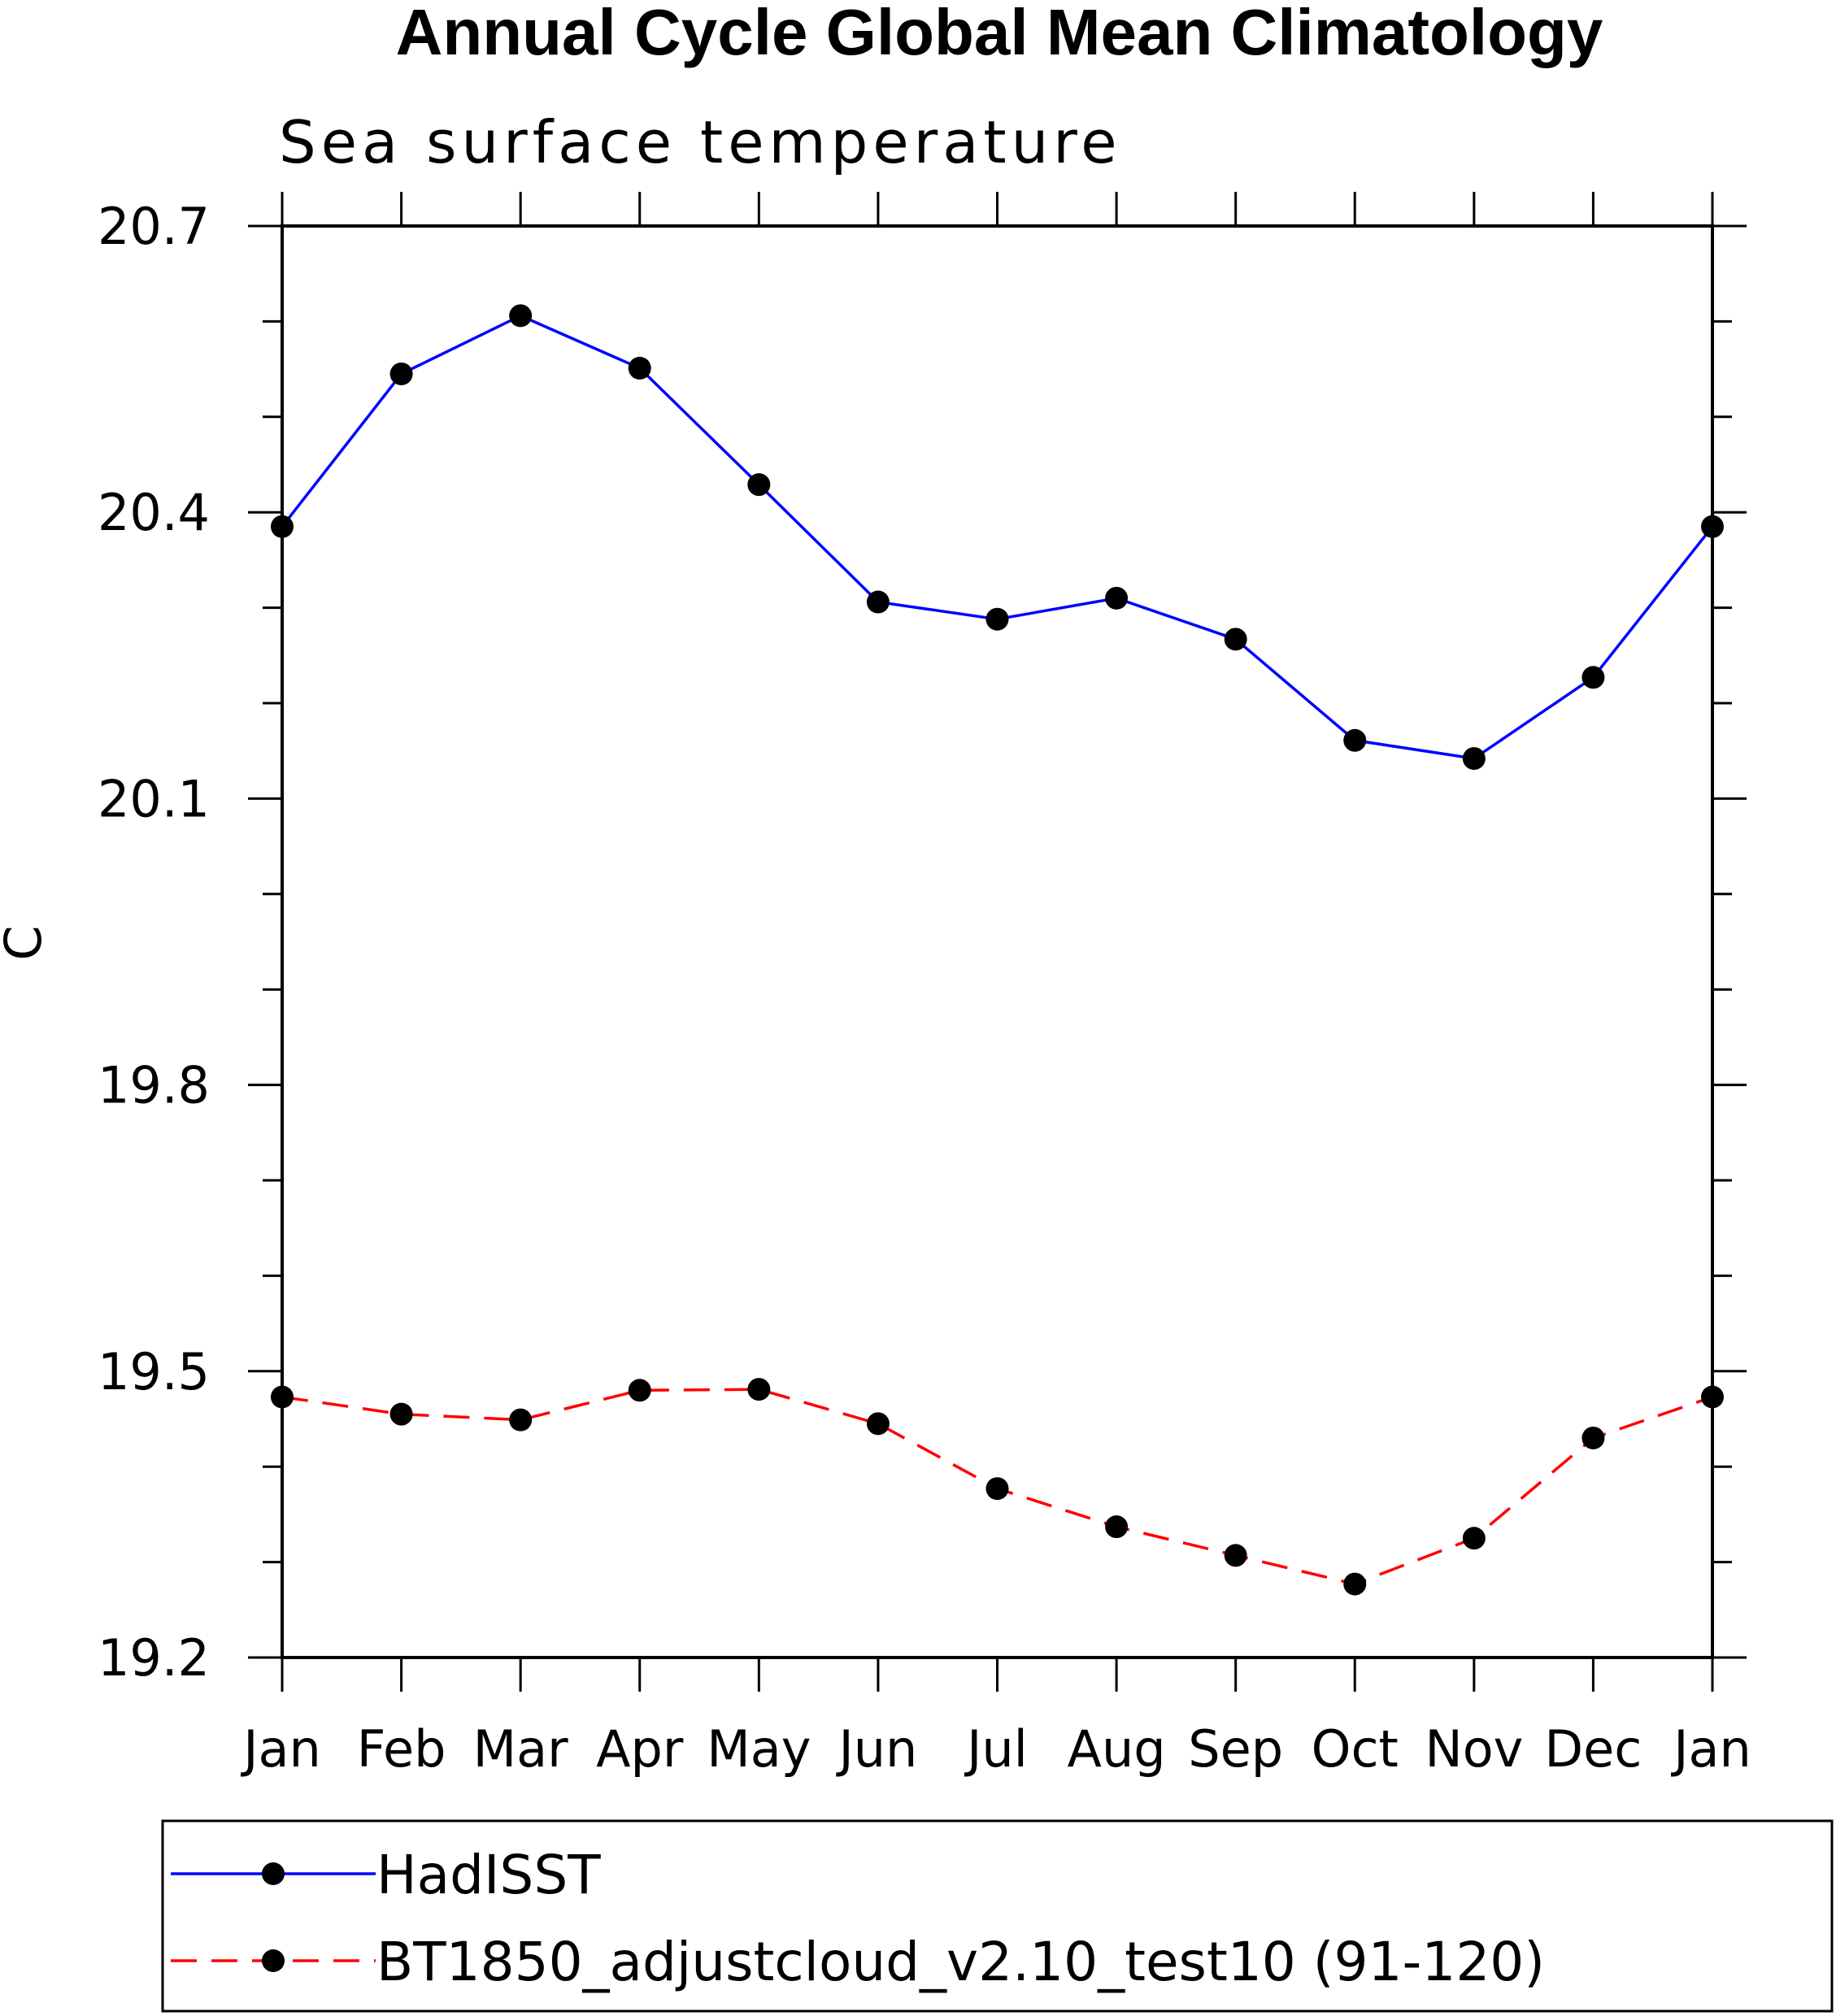 This screenshot has width=1836, height=2016. I want to click on chart-title: Annual Cycle Global Mean Climatology, so click(999, 34).